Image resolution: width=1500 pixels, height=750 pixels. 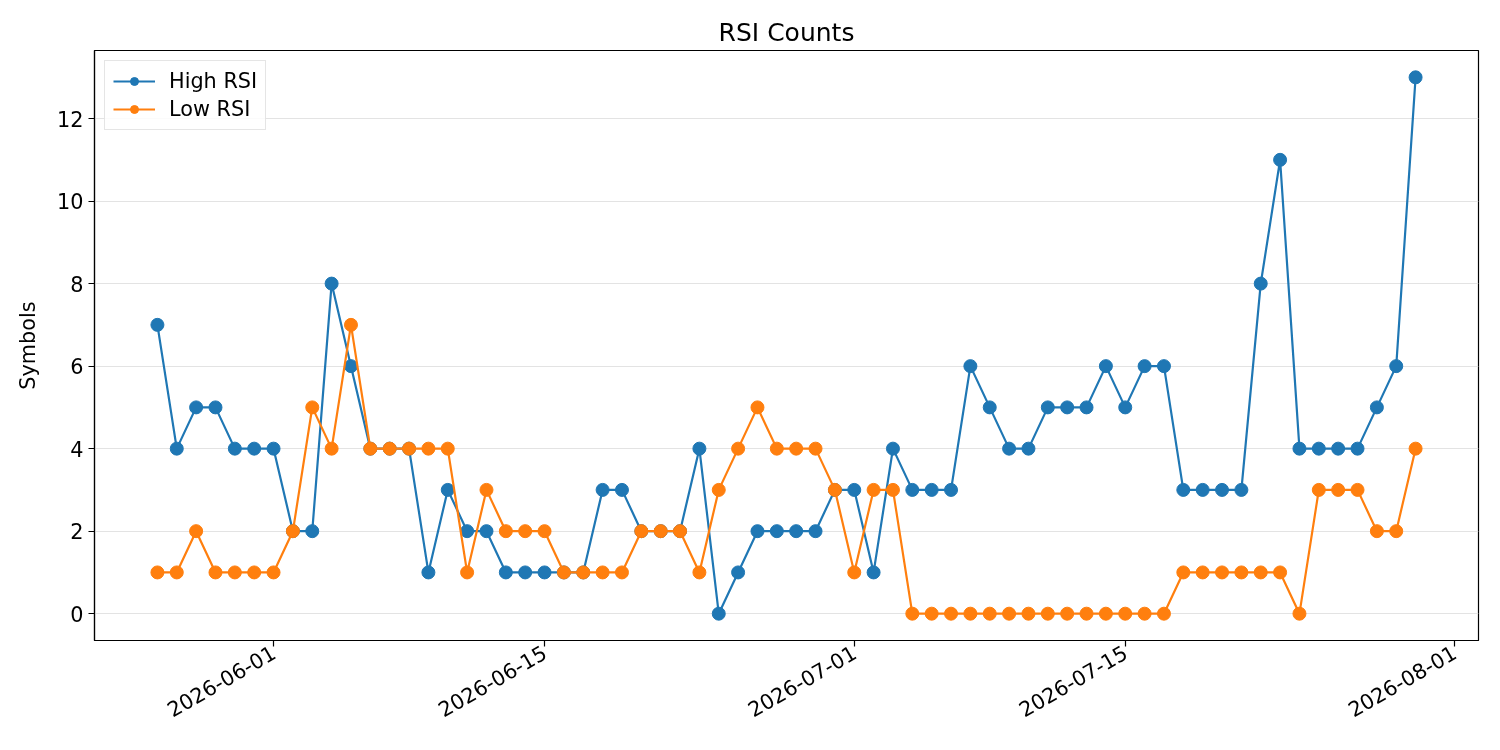 I want to click on y-axis-title: Symbols, so click(x=28, y=345).